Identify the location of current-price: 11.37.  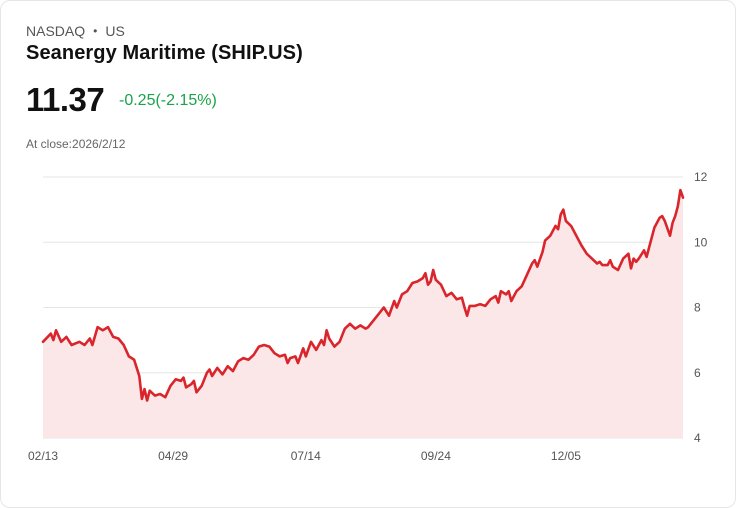
(65, 99).